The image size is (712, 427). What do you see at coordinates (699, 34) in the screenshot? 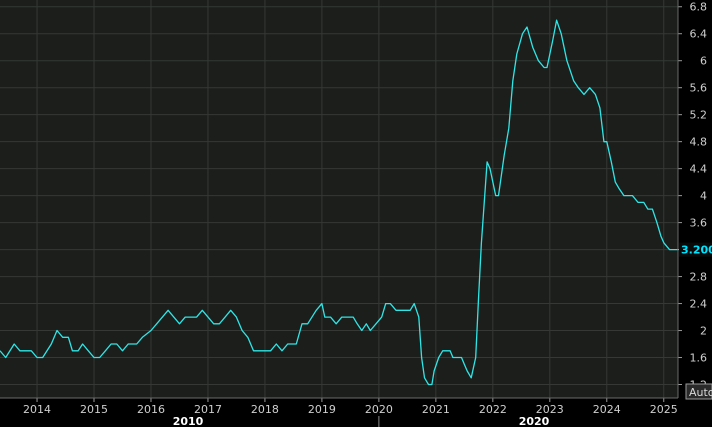
I see `y-tick-label: 6.4` at bounding box center [699, 34].